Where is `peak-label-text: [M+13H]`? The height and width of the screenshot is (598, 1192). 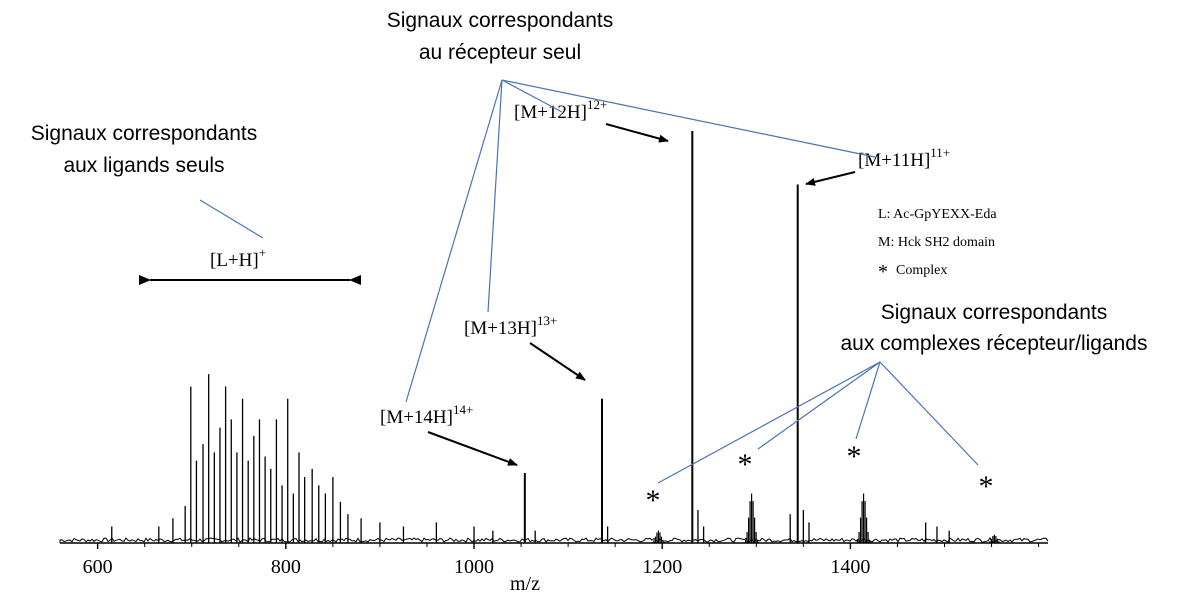
peak-label-text: [M+13H] is located at coordinates (500, 328).